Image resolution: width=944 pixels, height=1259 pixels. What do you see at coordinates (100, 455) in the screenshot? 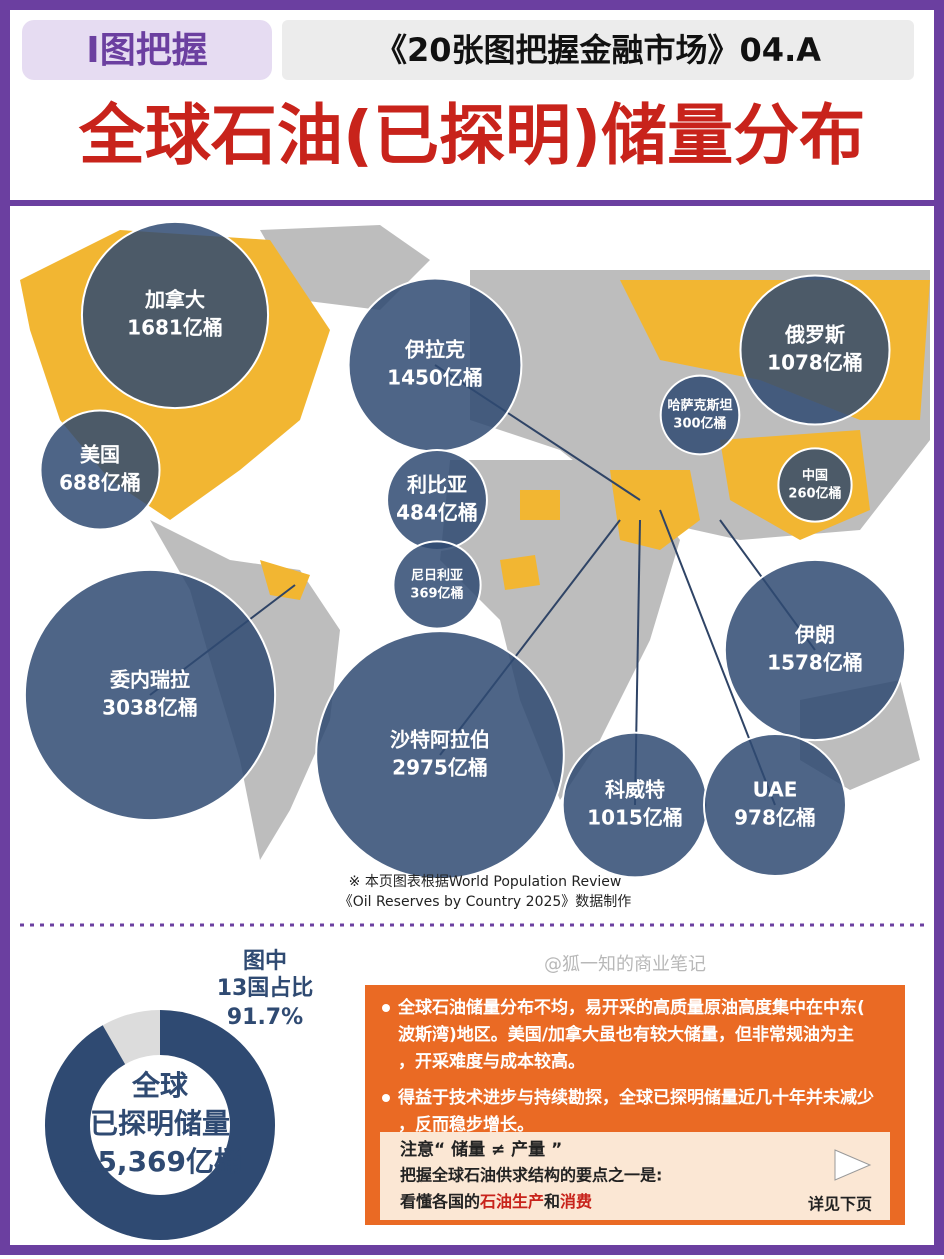
I see `country-name: 美国` at bounding box center [100, 455].